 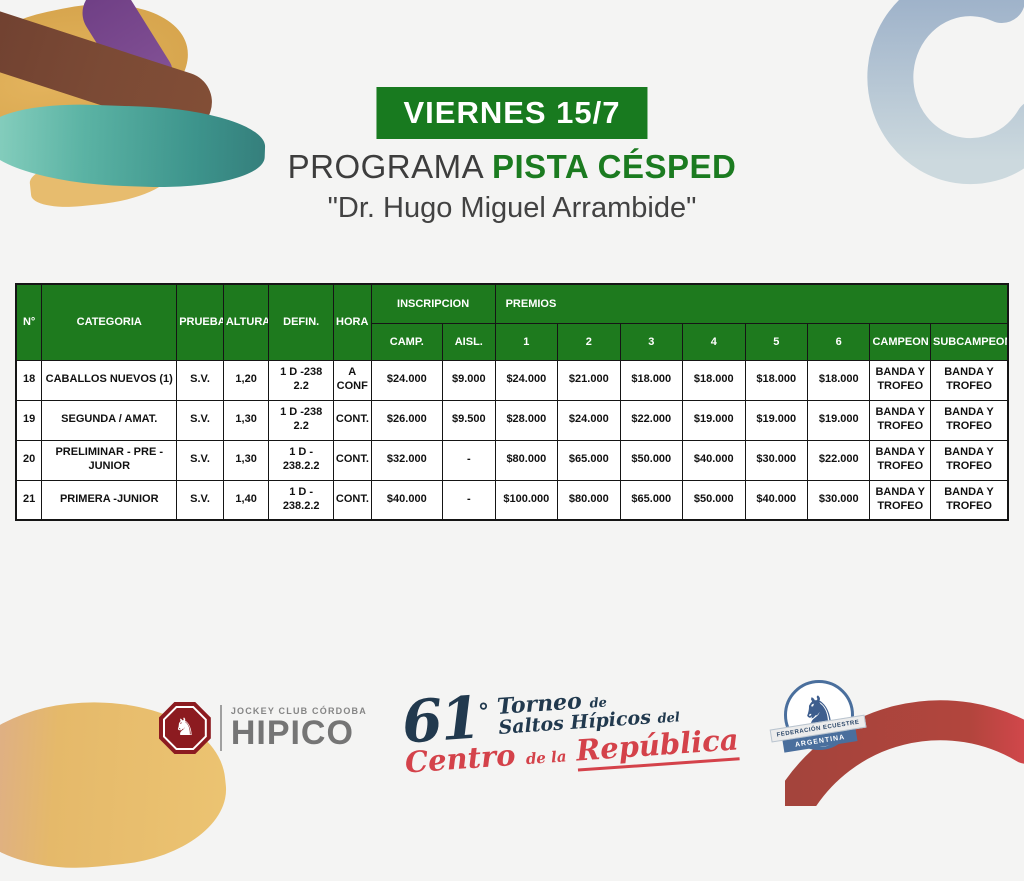 What do you see at coordinates (385, 166) in the screenshot?
I see `title-prefix: PROGRAMA` at bounding box center [385, 166].